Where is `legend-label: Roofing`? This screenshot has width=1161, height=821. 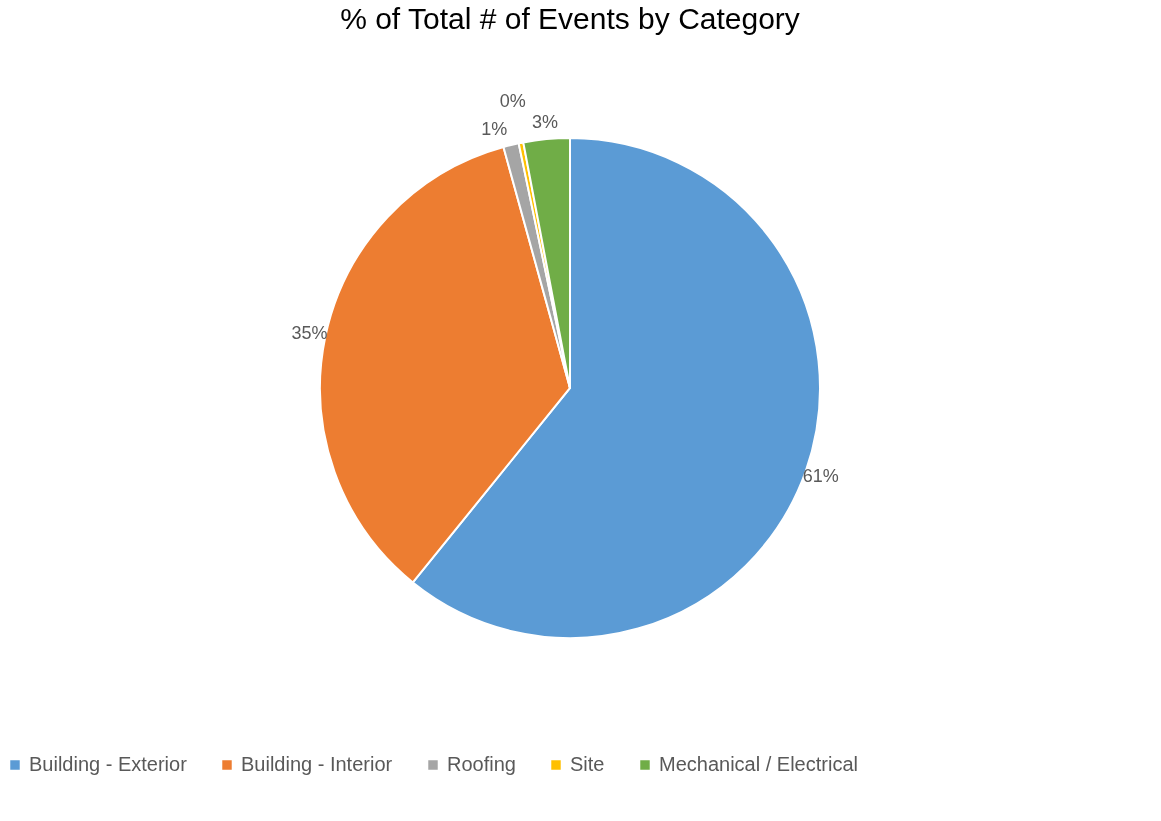 legend-label: Roofing is located at coordinates (481, 764).